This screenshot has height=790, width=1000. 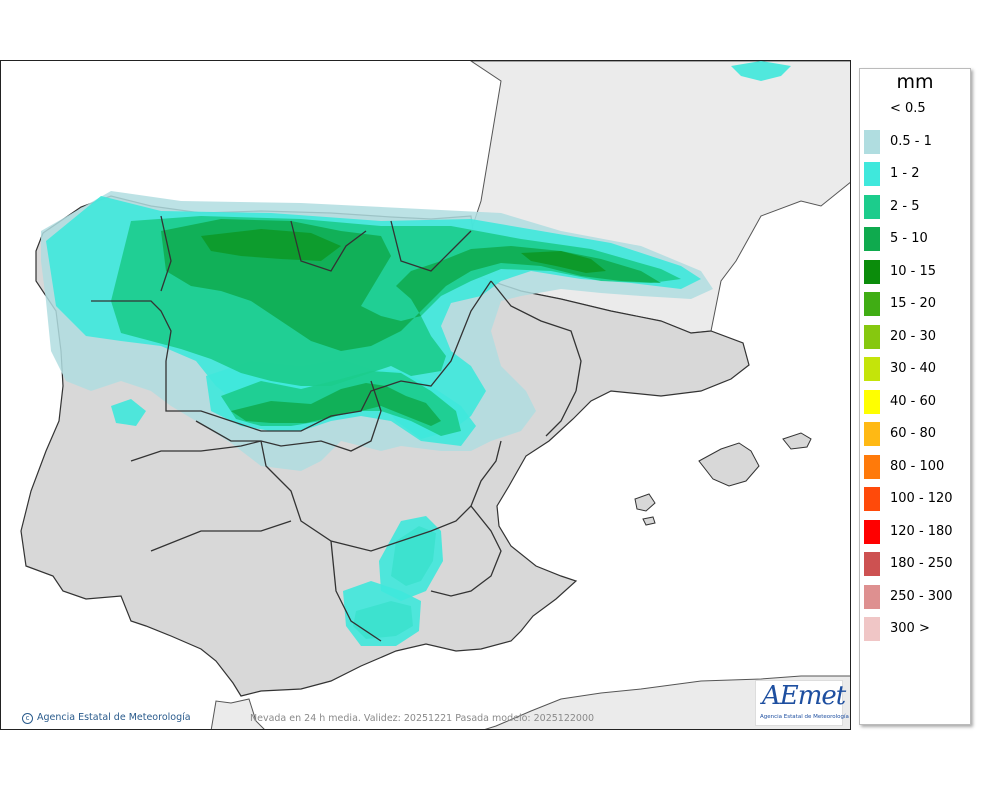 What do you see at coordinates (804, 717) in the screenshot?
I see `aemet-logo-subtitle: Agencia Estatal de Meteorología` at bounding box center [804, 717].